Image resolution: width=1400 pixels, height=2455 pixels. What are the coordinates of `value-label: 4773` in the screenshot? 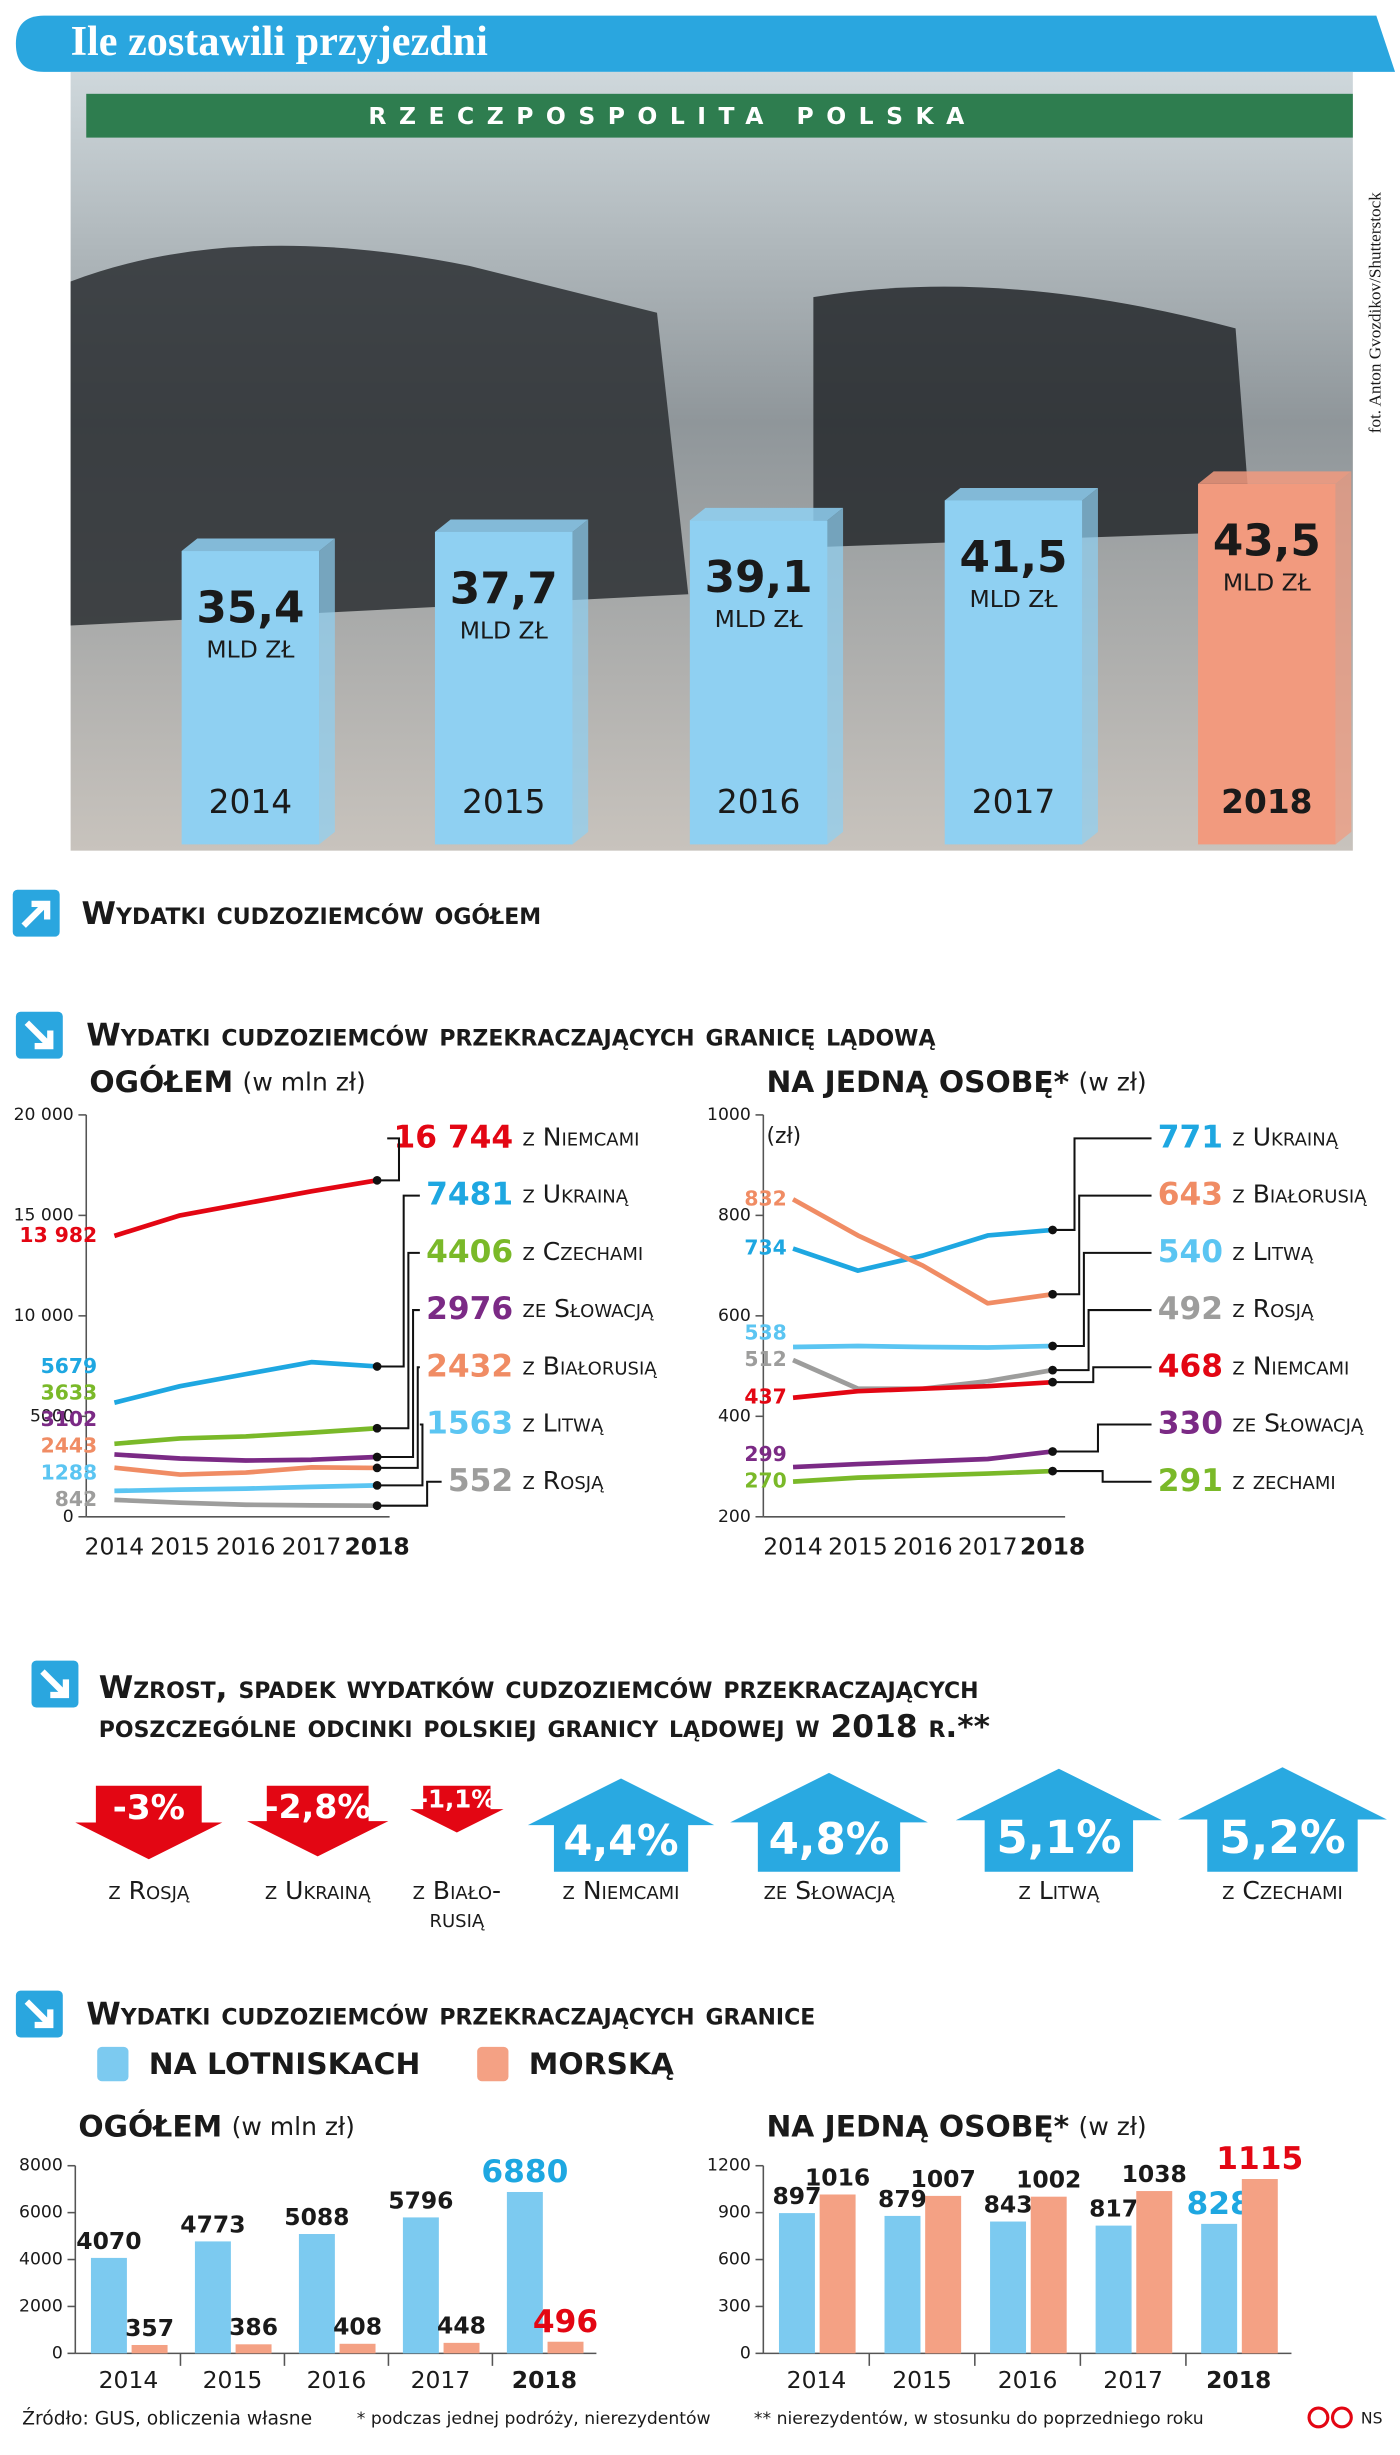 It's located at (212, 2224).